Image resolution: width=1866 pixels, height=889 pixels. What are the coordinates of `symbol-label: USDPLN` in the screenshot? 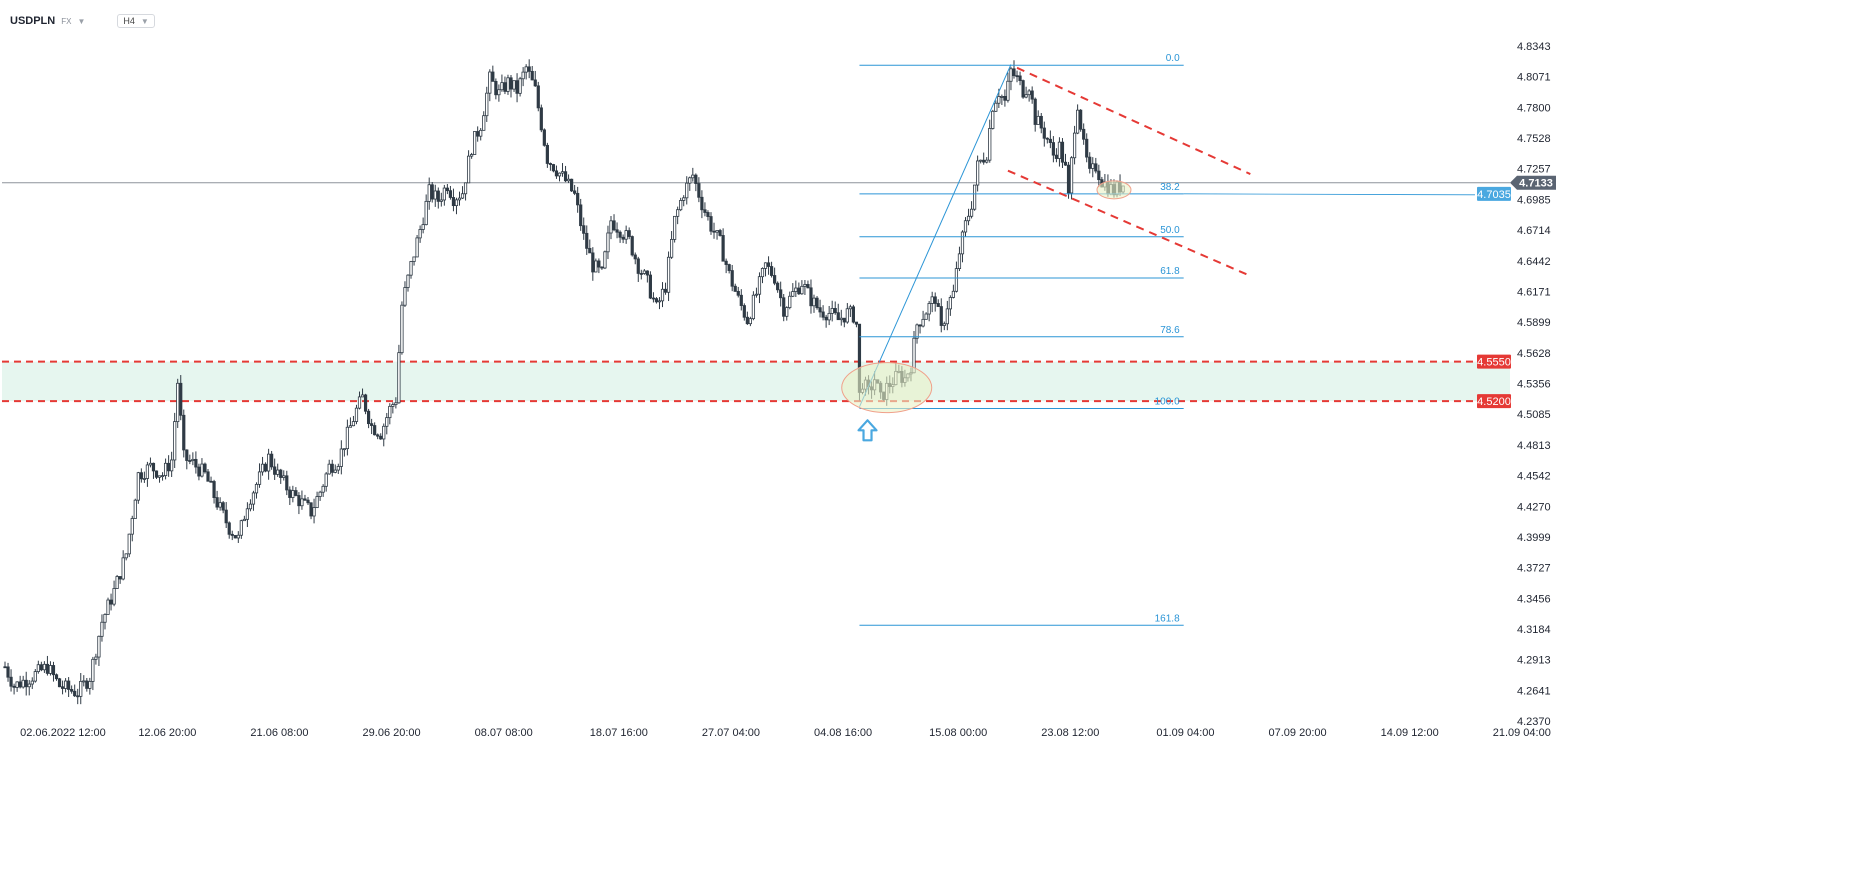 It's located at (33, 21).